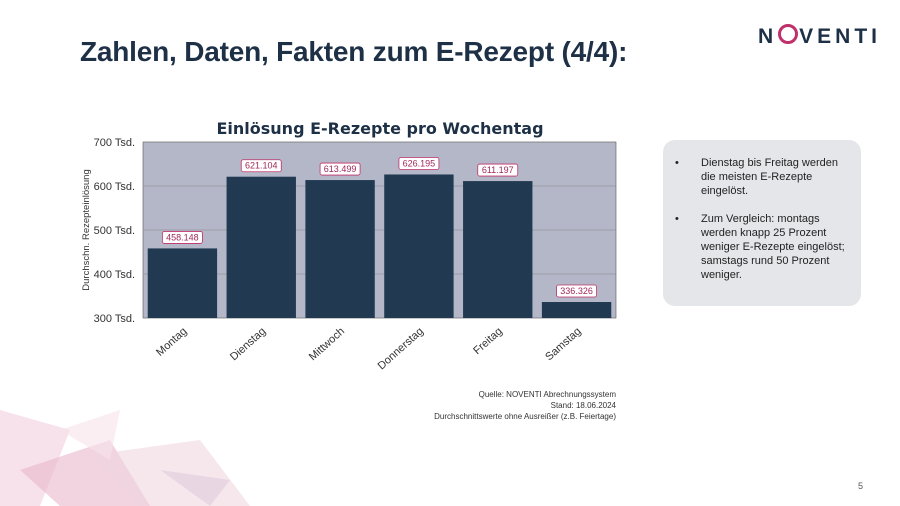 Image resolution: width=900 pixels, height=506 pixels. Describe the element at coordinates (498, 249) in the screenshot. I see `bar-freitag` at that location.